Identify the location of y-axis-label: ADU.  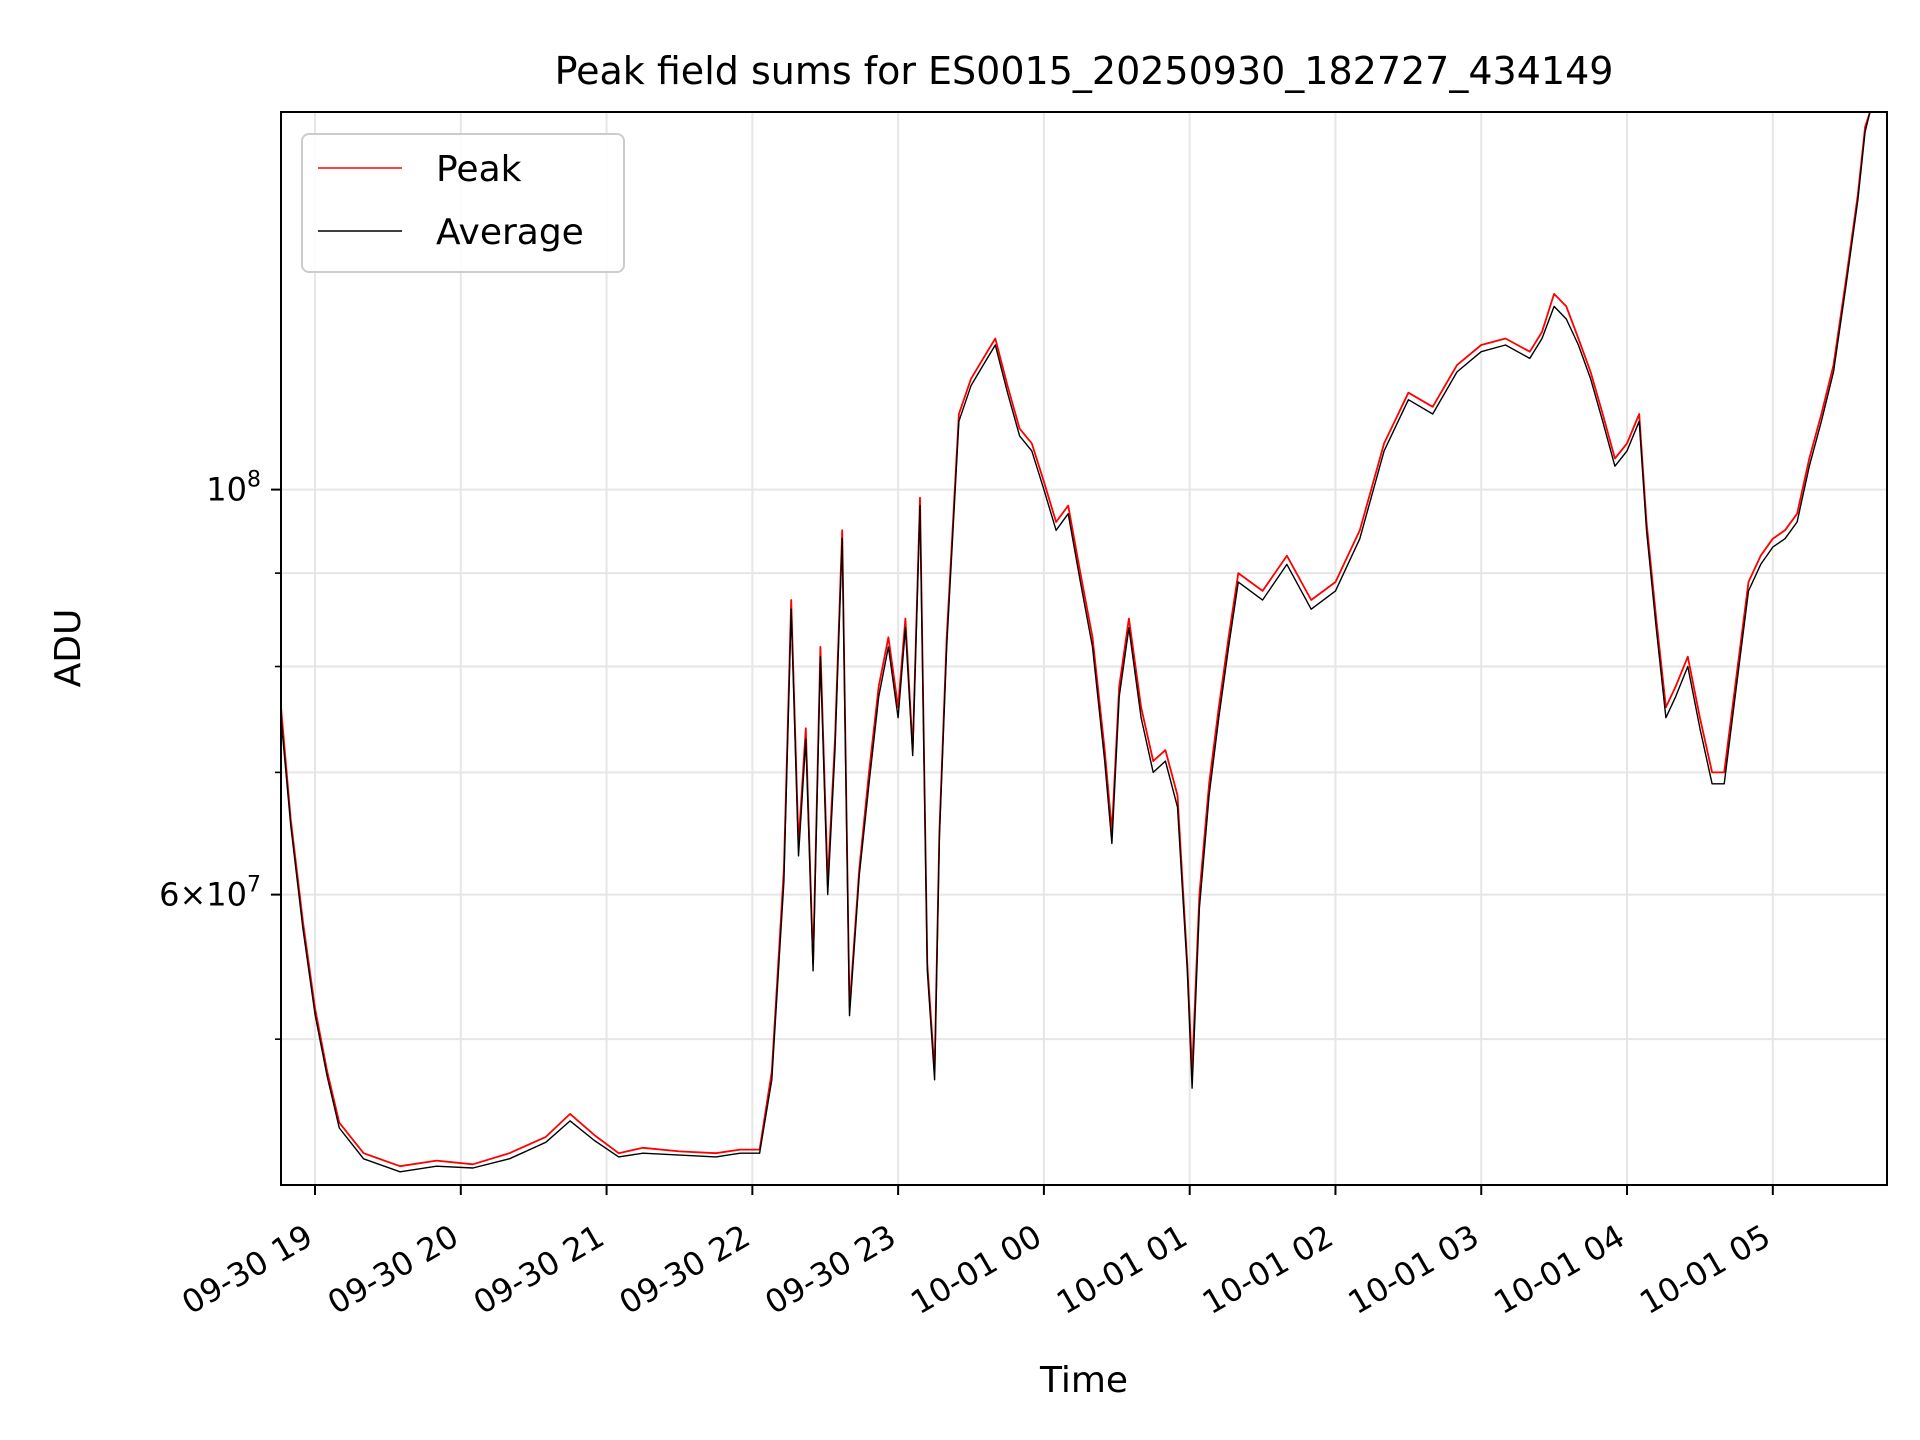
(68, 648).